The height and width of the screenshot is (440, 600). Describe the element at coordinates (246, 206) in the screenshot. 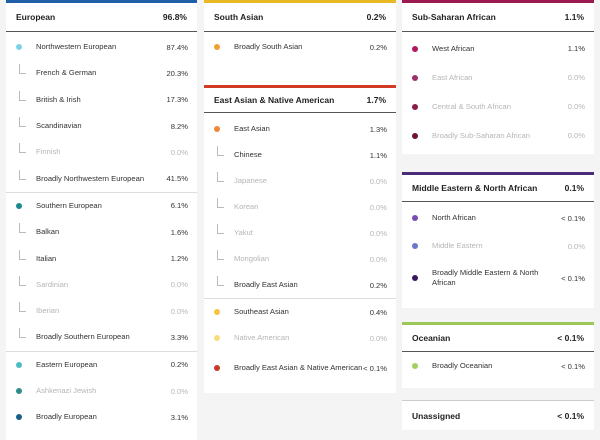

I see `population-name: Korean` at that location.